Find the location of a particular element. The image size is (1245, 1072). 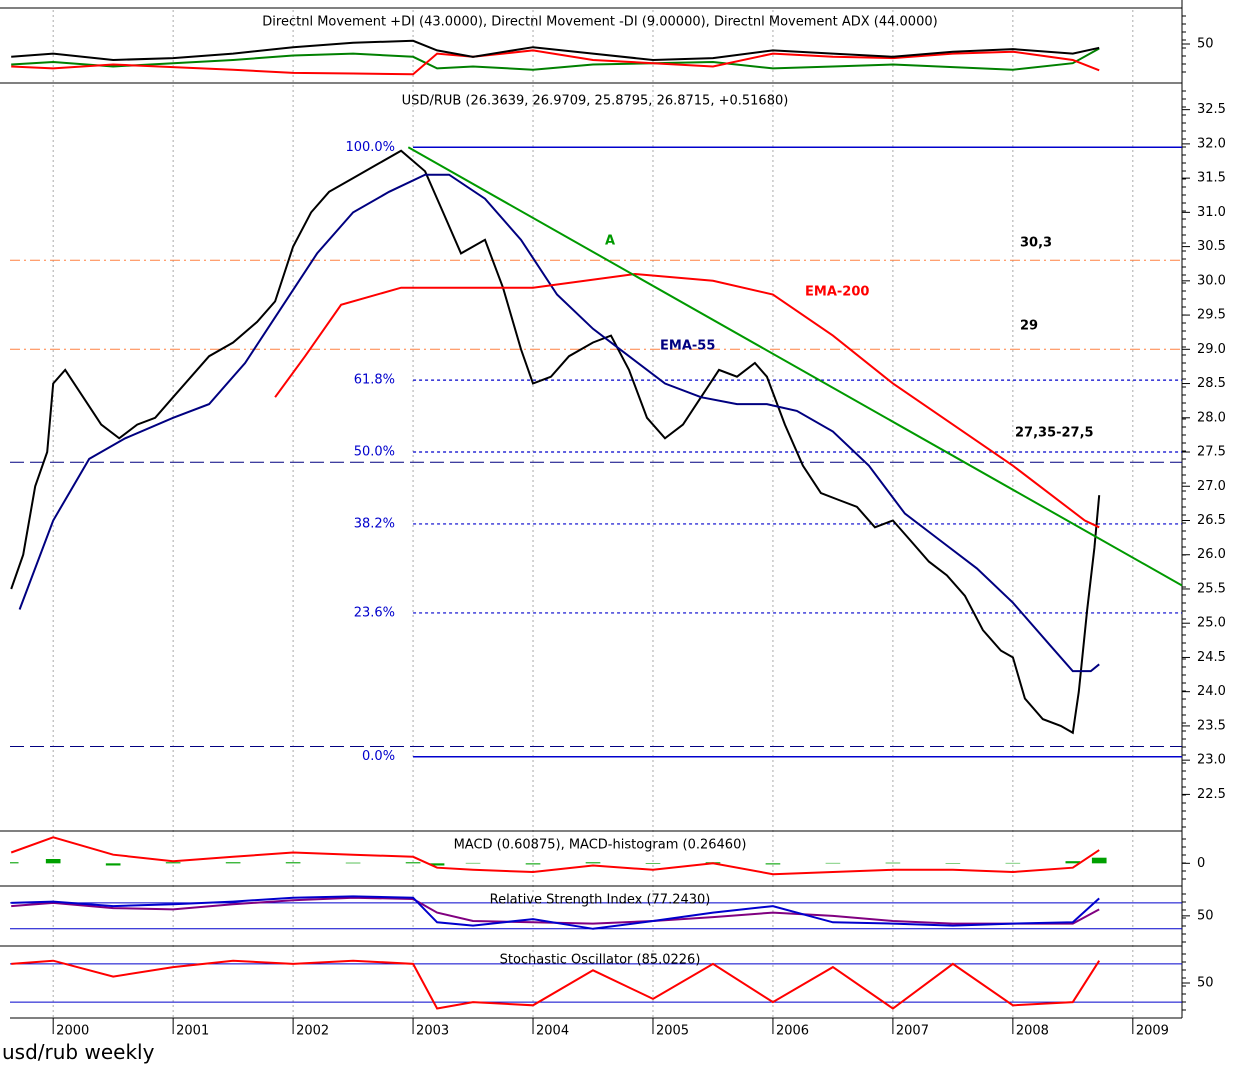

x-tick-label: 2002 is located at coordinates (312, 1031).